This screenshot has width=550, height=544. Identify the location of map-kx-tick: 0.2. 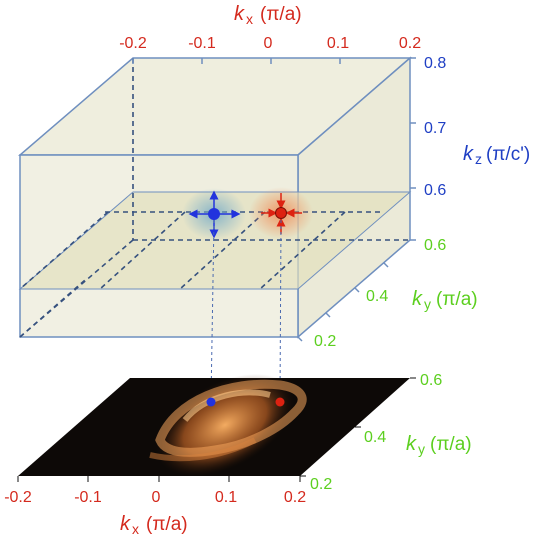
(295, 497).